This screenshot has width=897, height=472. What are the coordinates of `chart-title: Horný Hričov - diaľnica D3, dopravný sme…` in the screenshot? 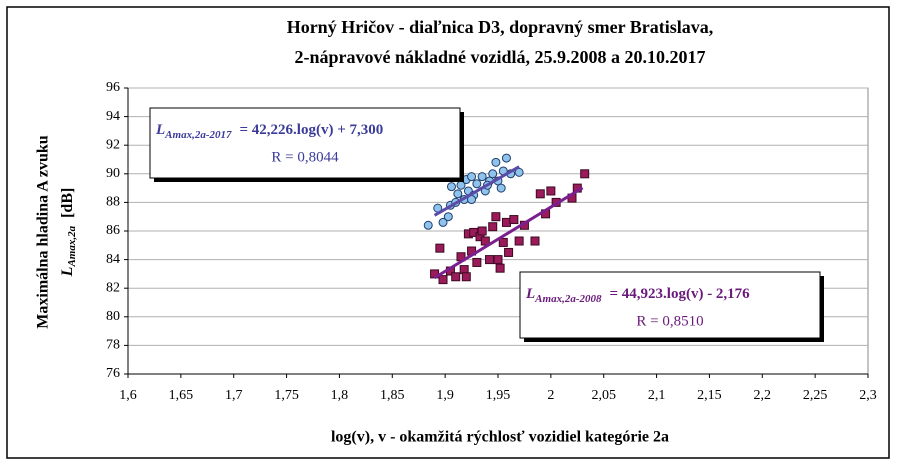 It's located at (500, 27).